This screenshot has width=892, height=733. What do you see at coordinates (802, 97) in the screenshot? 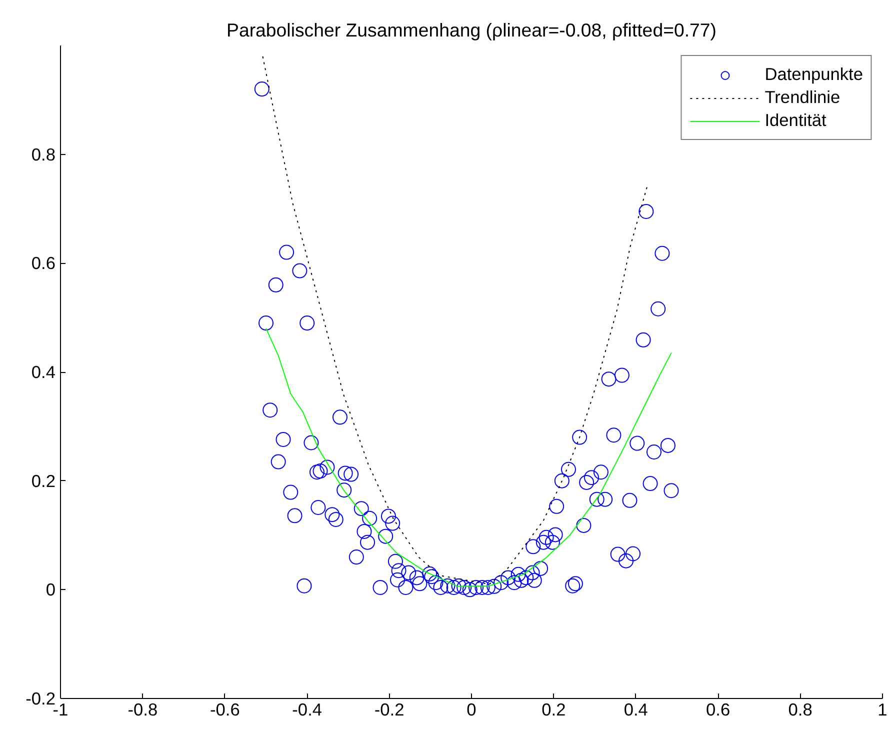
I see `legend-label: Trendlinie` at bounding box center [802, 97].